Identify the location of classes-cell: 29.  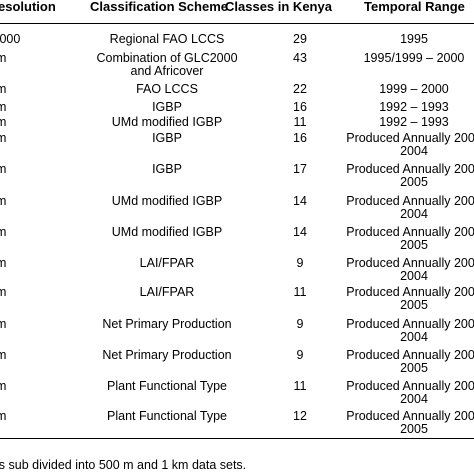
(300, 39).